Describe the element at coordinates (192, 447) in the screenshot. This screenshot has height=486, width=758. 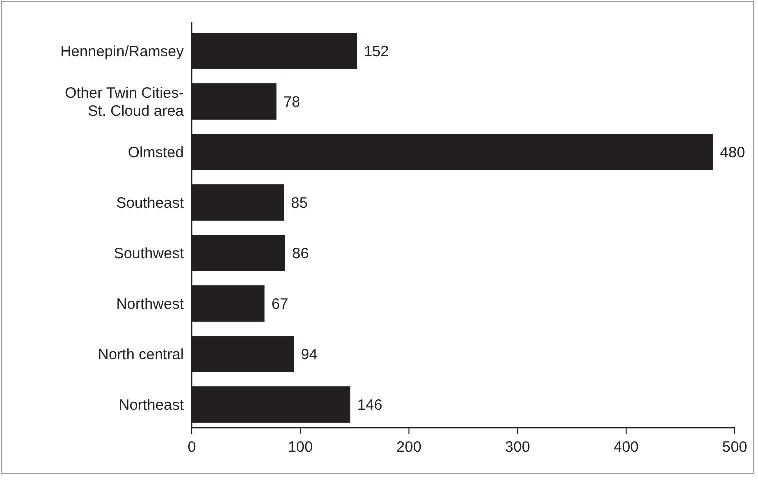
I see `x-tick-label: 0` at that location.